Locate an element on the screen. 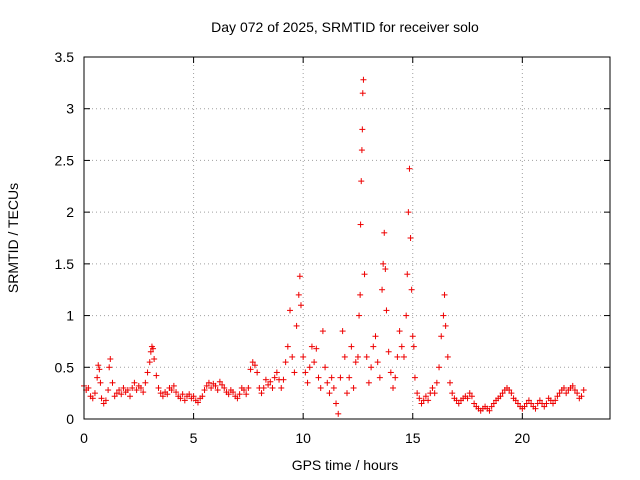 This screenshot has width=640, height=480. y-tick-label: 3.5 is located at coordinates (65, 57).